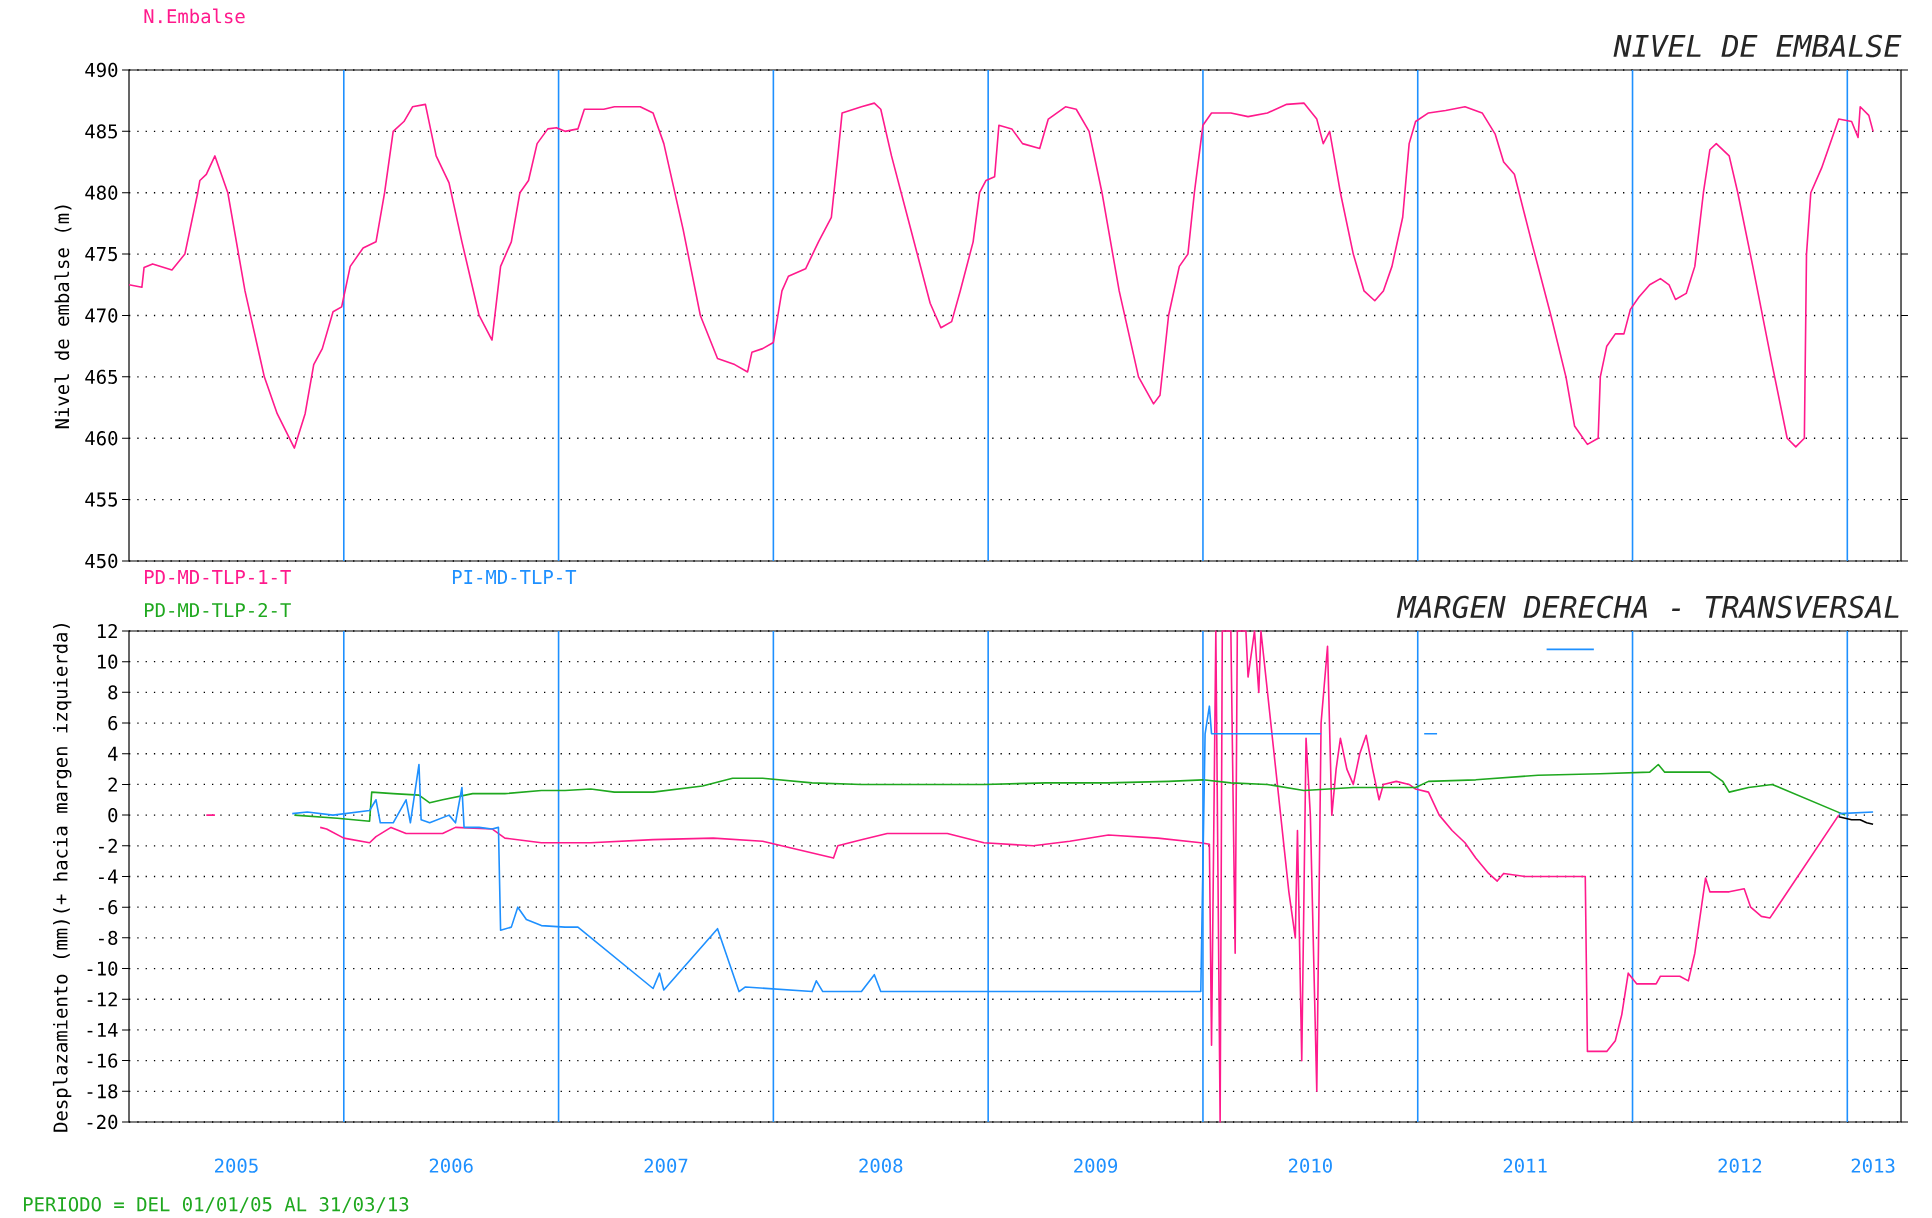 This screenshot has height=1218, width=1932. I want to click on y-tick-label: -10, so click(102, 968).